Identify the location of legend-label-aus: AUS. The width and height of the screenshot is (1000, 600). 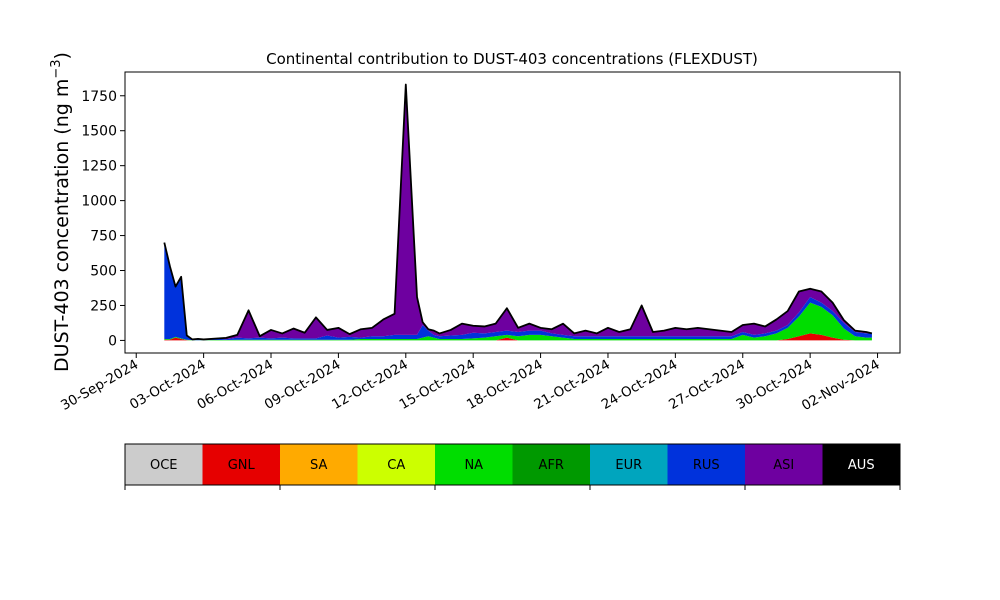
(861, 465).